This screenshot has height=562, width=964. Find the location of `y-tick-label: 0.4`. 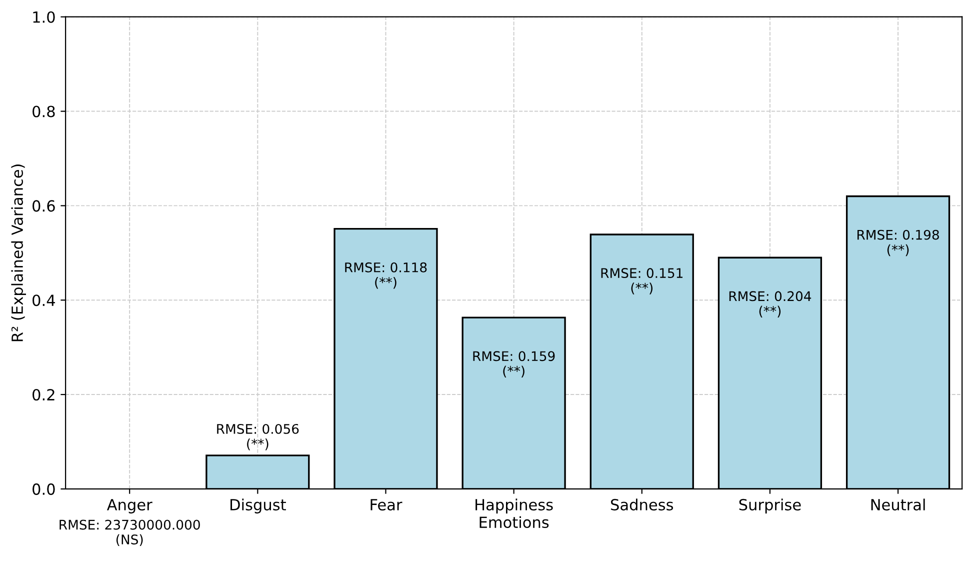

y-tick-label: 0.4 is located at coordinates (43, 300).